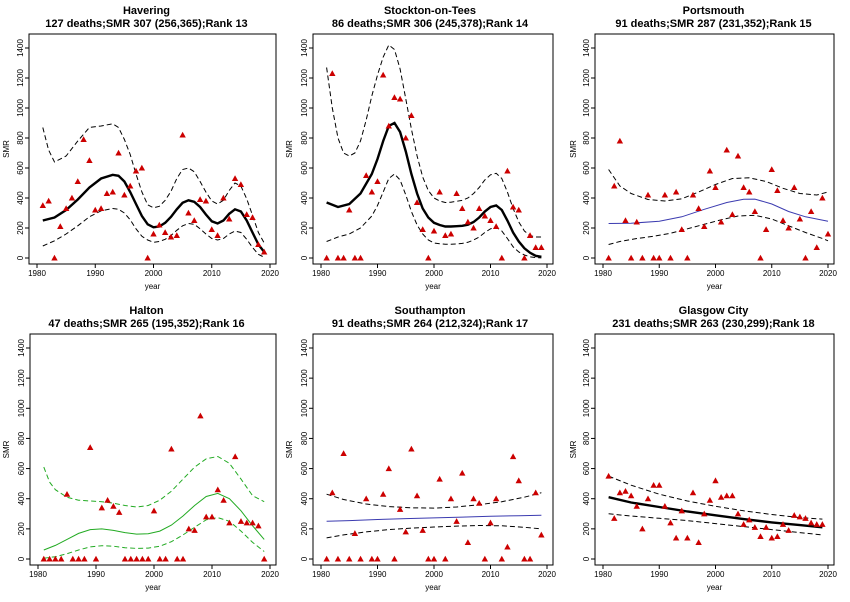 The height and width of the screenshot is (602, 850). Describe the element at coordinates (20, 228) in the screenshot. I see `y-tick-label: 200` at that location.